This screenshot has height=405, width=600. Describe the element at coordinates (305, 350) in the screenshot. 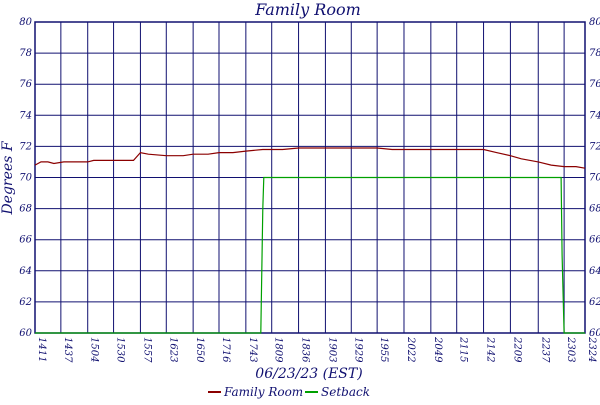

I see `x-tick-label: 1836` at that location.